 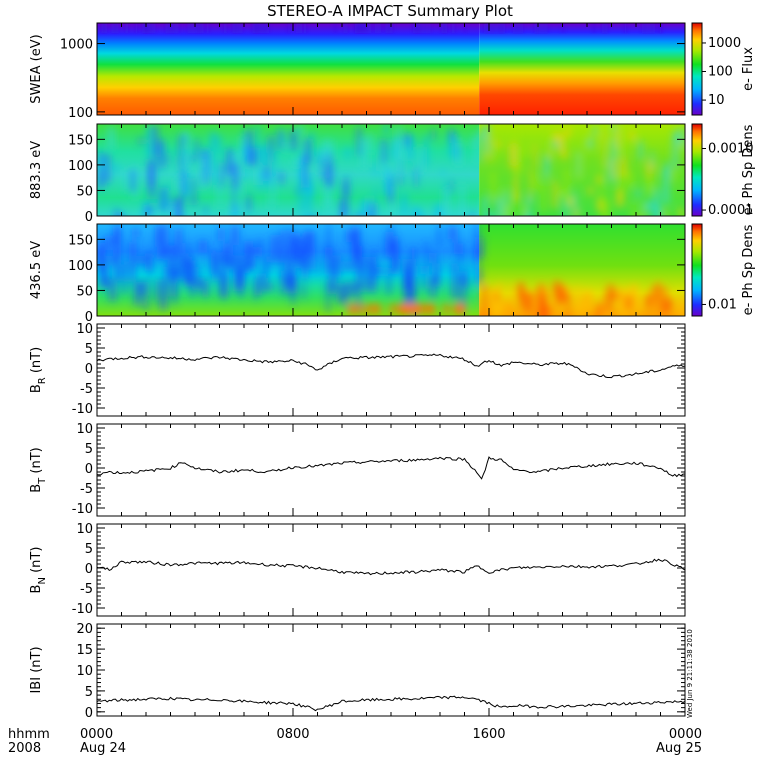 I want to click on colorbar-tick-label: 100, so click(x=720, y=72).